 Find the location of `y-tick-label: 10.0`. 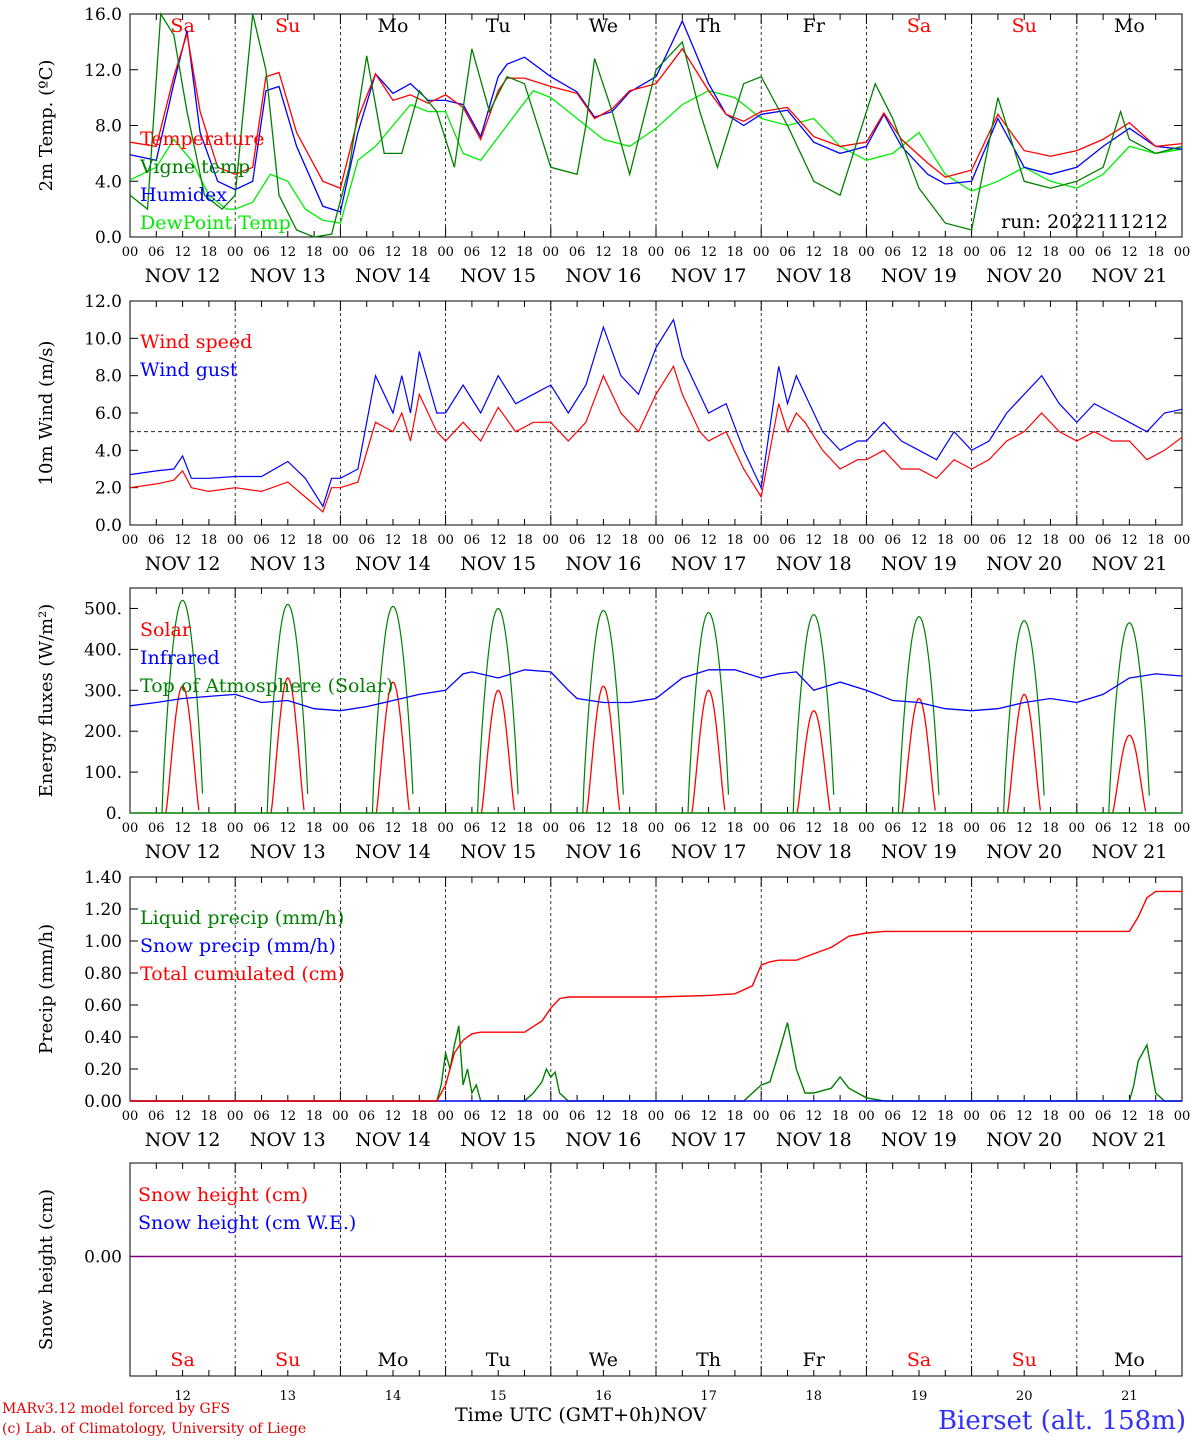

y-tick-label: 10.0 is located at coordinates (103, 339).